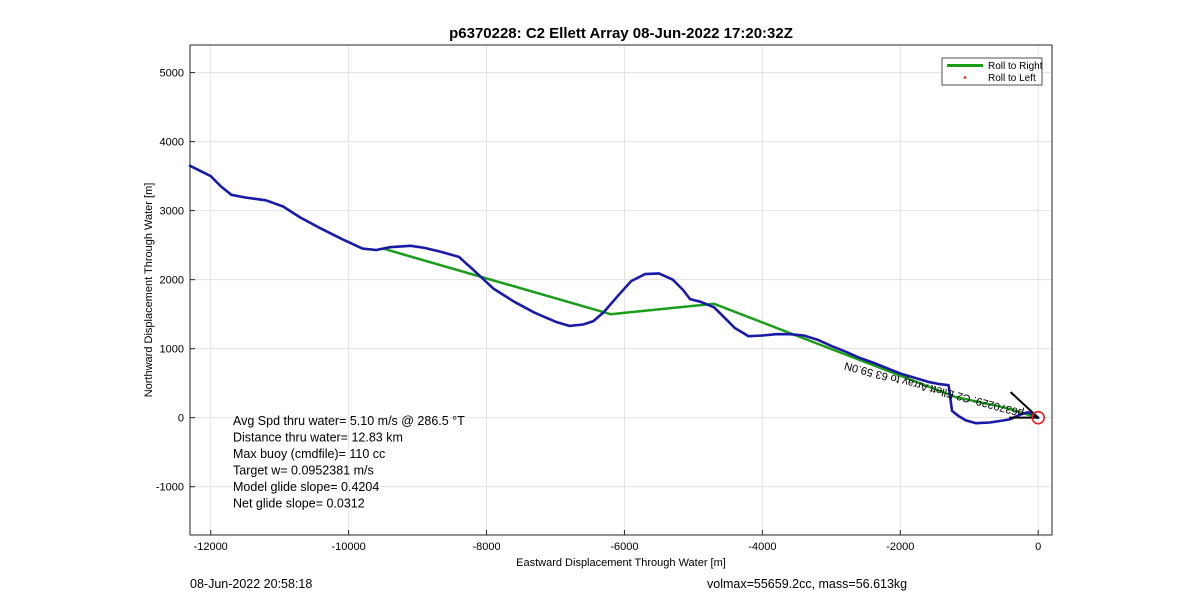  I want to click on footer-timestamp: 08-Jun-2022 20:58:18, so click(251, 584).